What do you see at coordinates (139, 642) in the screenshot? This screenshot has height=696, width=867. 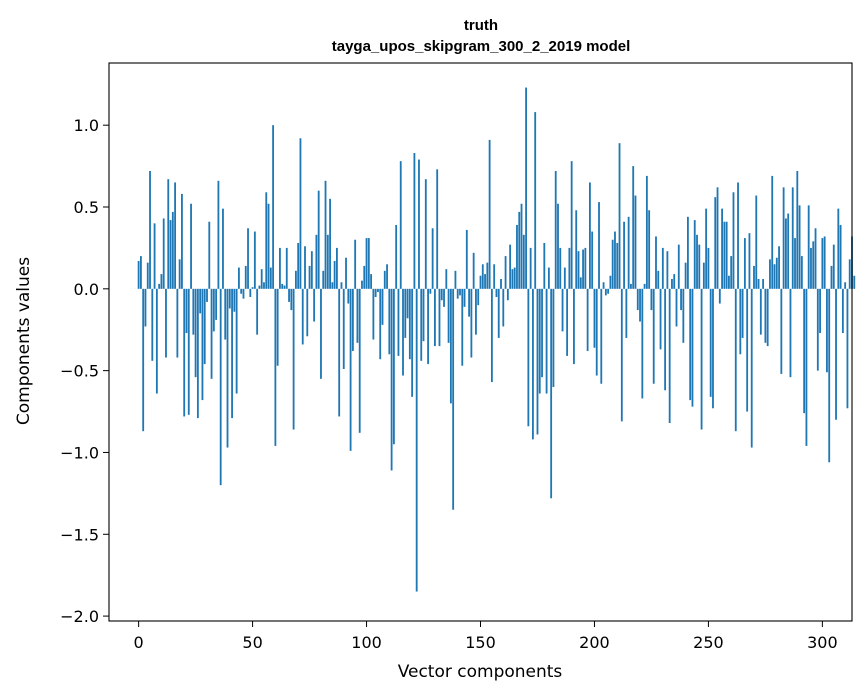 I see `x-tick-label: 0` at bounding box center [139, 642].